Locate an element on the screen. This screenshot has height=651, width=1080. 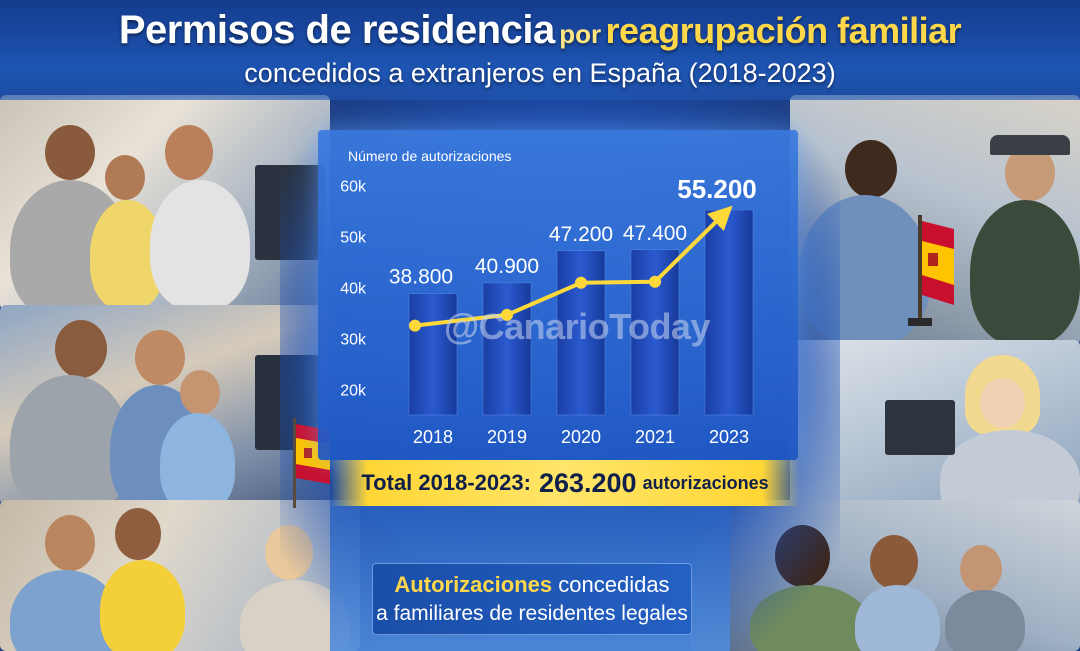
y-axis-label: Número de autorizaciones is located at coordinates (429, 156).